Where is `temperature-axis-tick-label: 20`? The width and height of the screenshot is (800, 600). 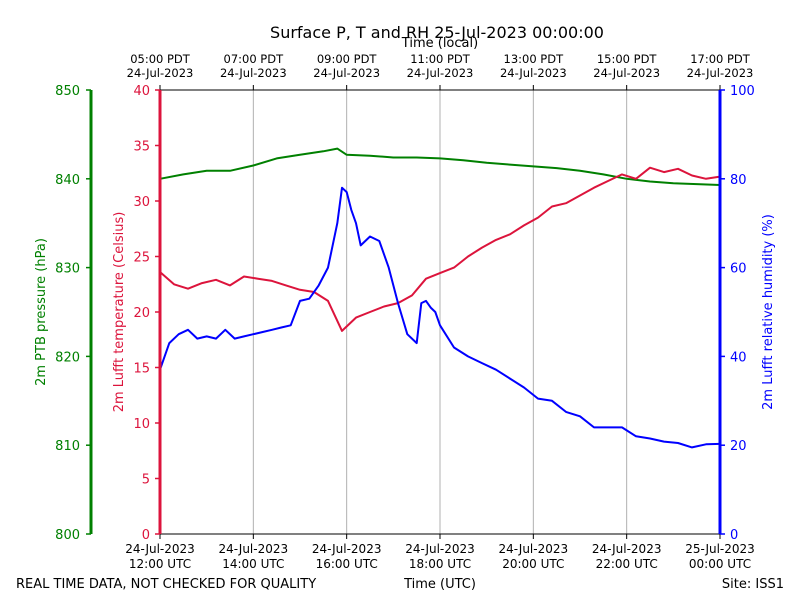 temperature-axis-tick-label: 20 is located at coordinates (141, 313).